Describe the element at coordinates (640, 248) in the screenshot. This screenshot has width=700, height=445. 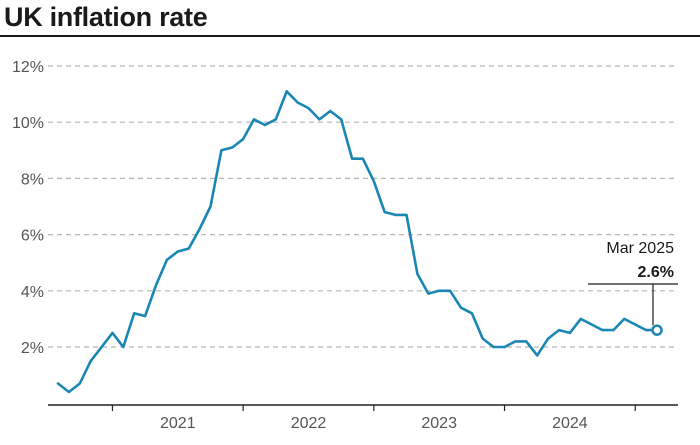
I see `annotation-date: Mar 2025` at that location.